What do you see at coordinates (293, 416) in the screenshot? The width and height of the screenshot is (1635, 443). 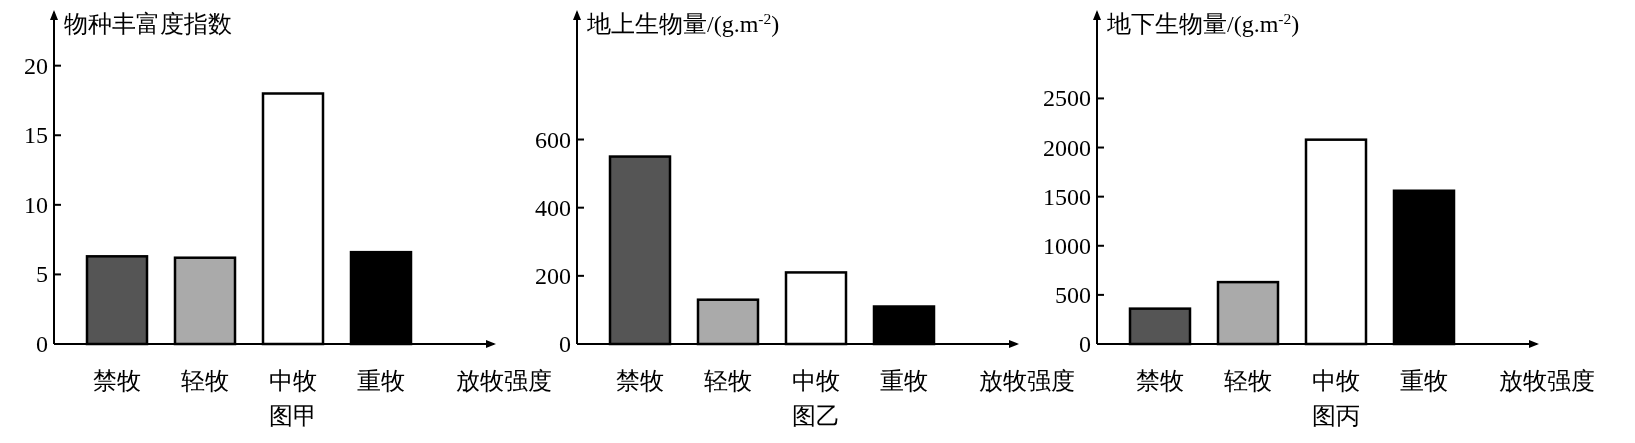 I see `text: 图甲` at bounding box center [293, 416].